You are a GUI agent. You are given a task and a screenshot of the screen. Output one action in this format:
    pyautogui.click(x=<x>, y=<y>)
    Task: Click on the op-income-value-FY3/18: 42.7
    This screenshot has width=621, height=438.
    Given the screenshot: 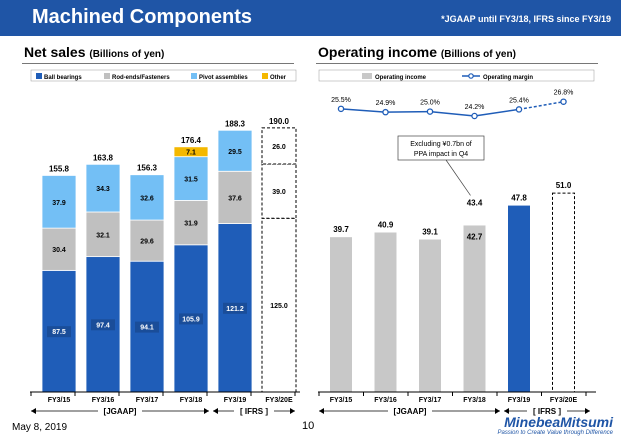 What is the action you would take?
    pyautogui.click(x=475, y=236)
    